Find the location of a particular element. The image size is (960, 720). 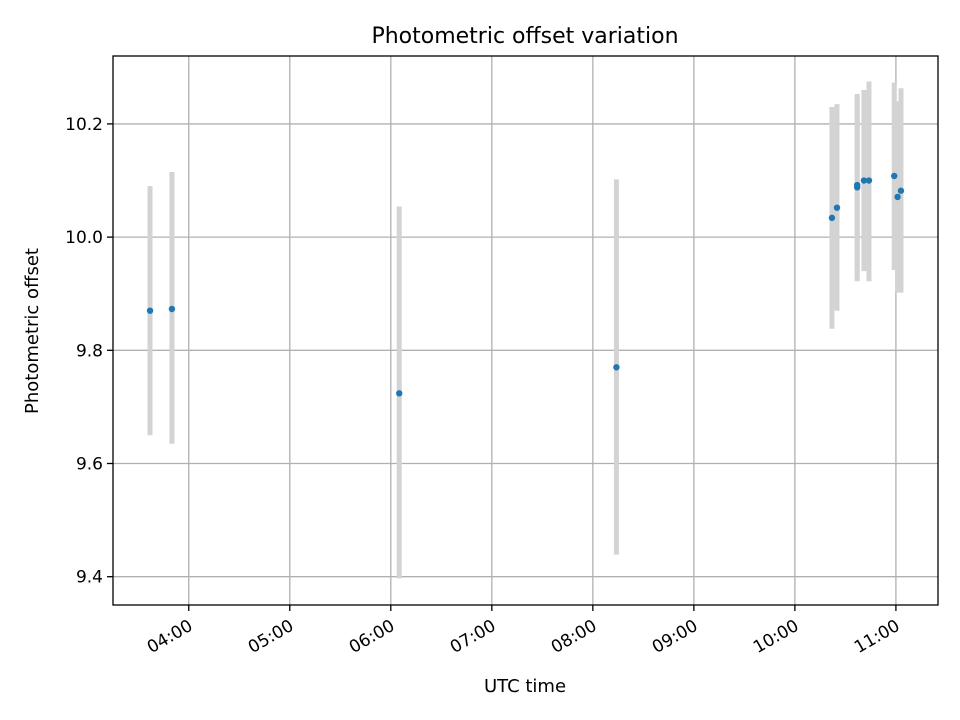

x-tick-label: 04:00 is located at coordinates (170, 637).